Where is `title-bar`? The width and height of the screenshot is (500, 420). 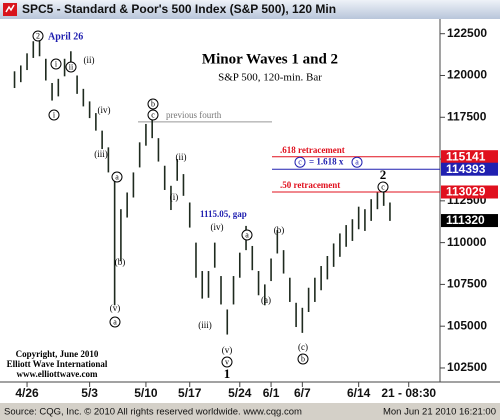 title-bar is located at coordinates (250, 9).